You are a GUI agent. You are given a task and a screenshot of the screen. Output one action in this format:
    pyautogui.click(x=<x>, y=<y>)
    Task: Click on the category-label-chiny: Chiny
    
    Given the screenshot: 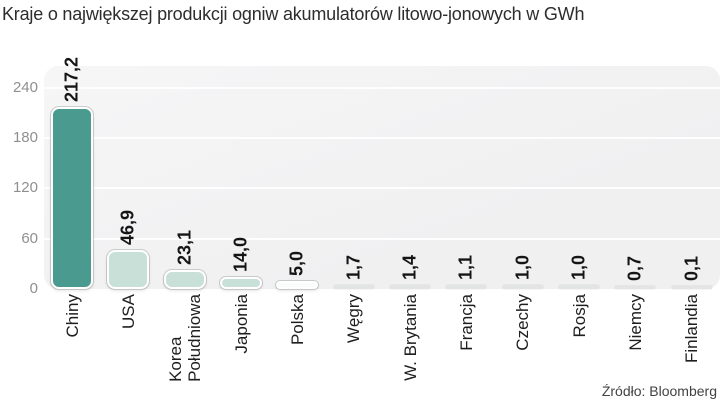 What is the action you would take?
    pyautogui.click(x=72, y=316)
    